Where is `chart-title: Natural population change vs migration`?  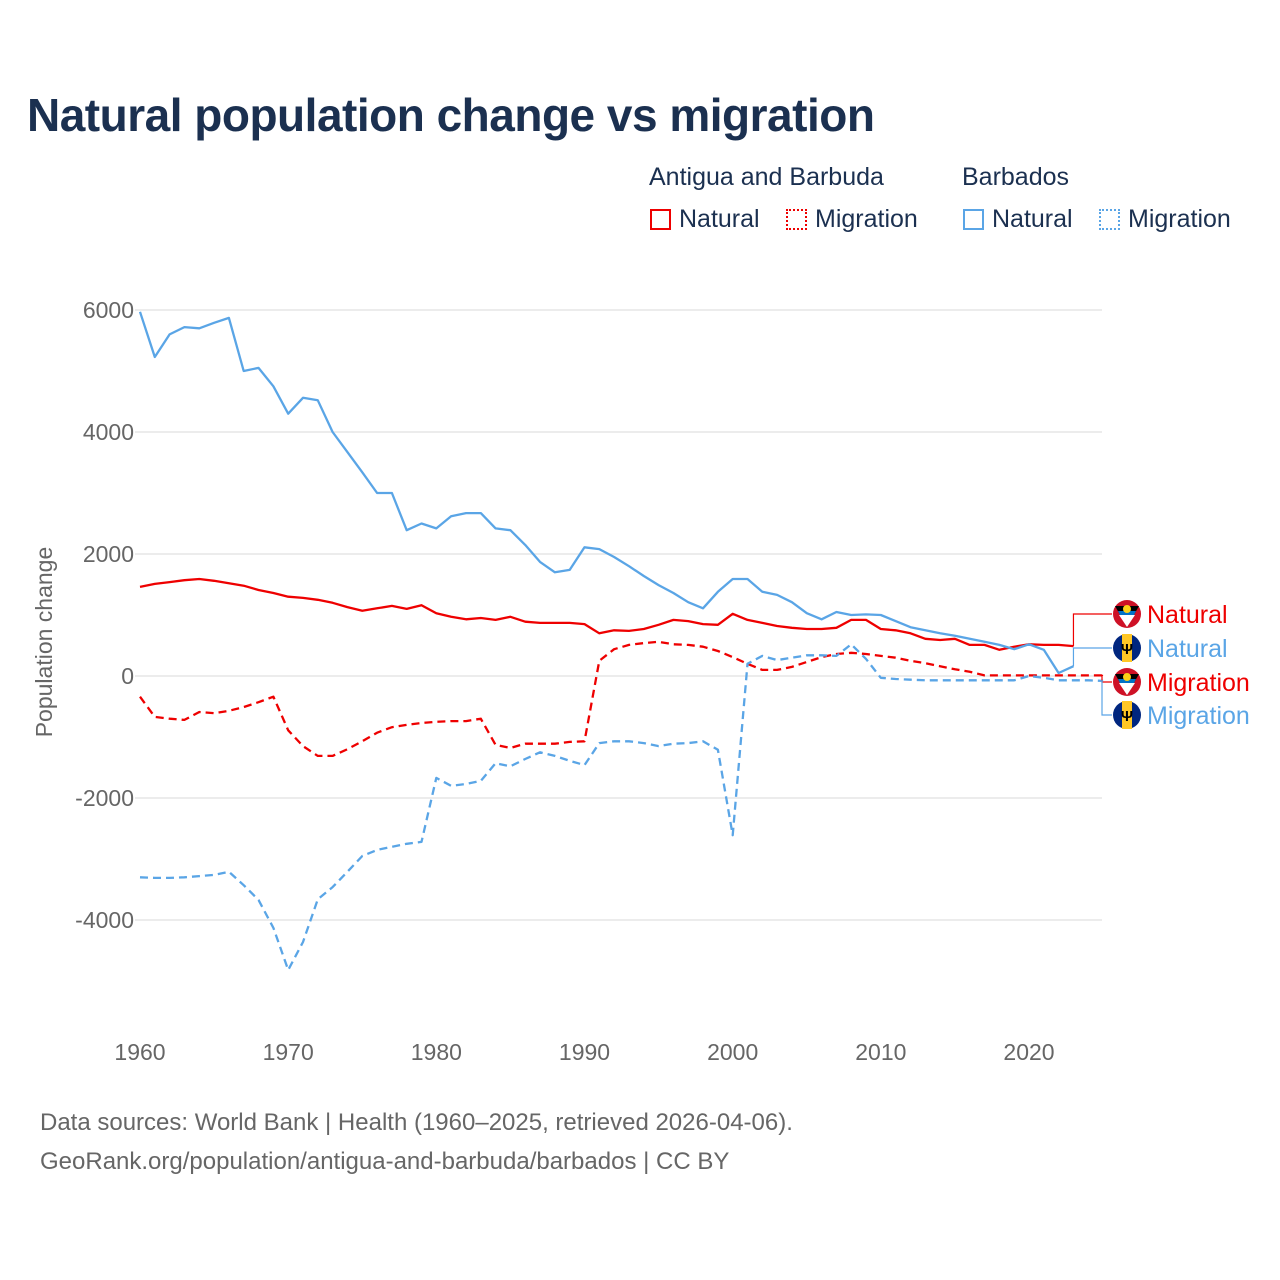 chart-title: Natural population change vs migration is located at coordinates (451, 115).